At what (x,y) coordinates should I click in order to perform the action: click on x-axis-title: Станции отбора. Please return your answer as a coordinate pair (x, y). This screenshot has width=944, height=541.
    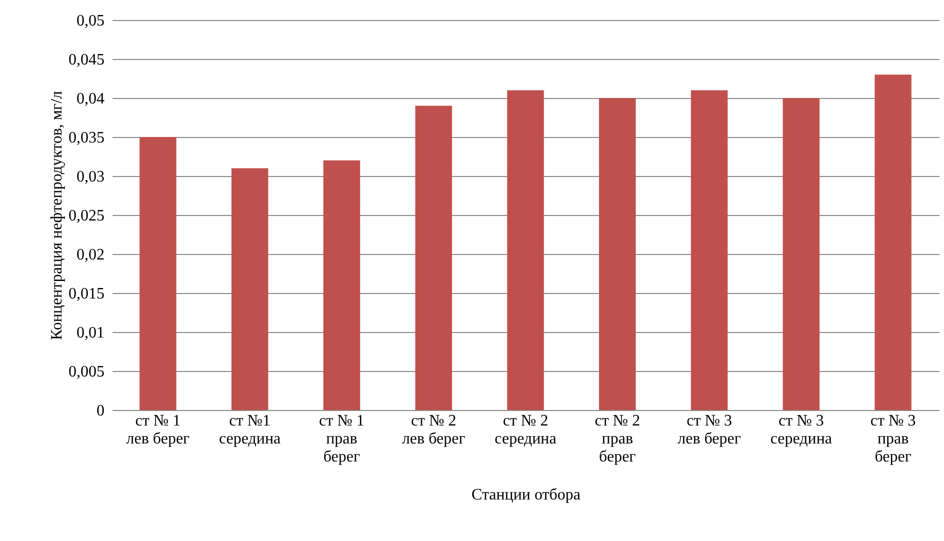
    Looking at the image, I should click on (526, 495).